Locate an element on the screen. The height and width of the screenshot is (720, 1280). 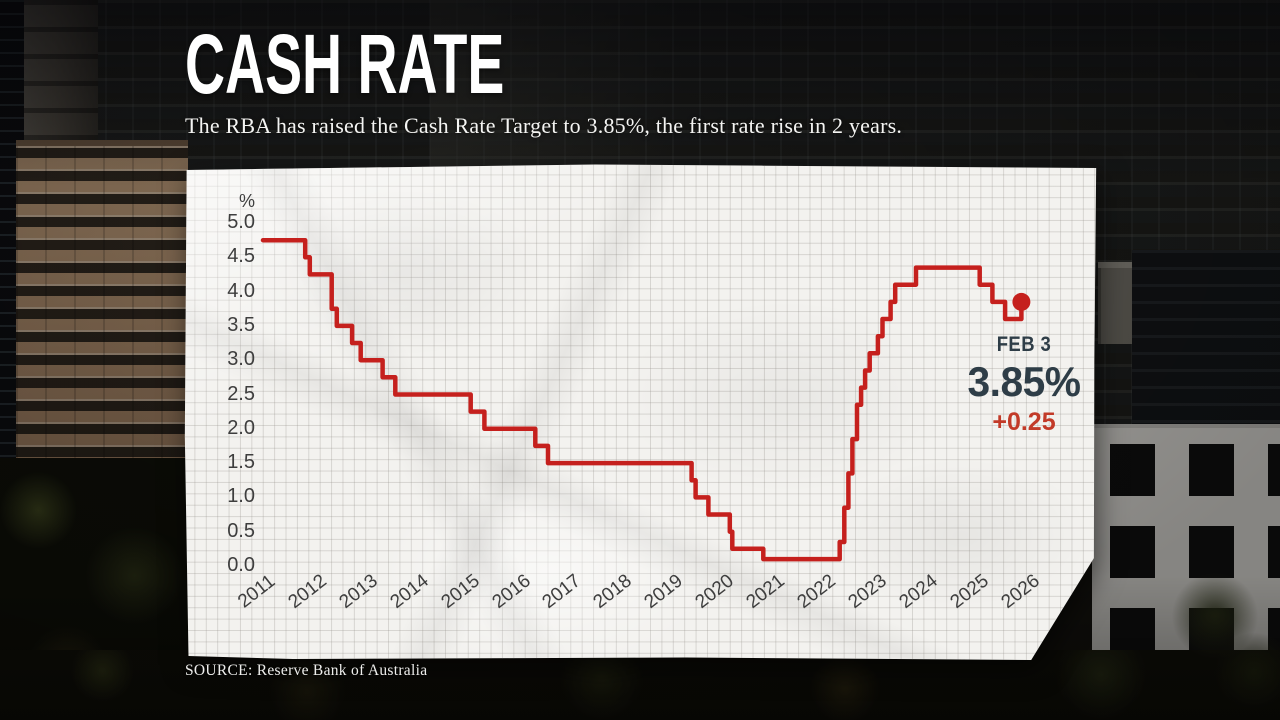
y-tick-label: 0.5 is located at coordinates (241, 530).